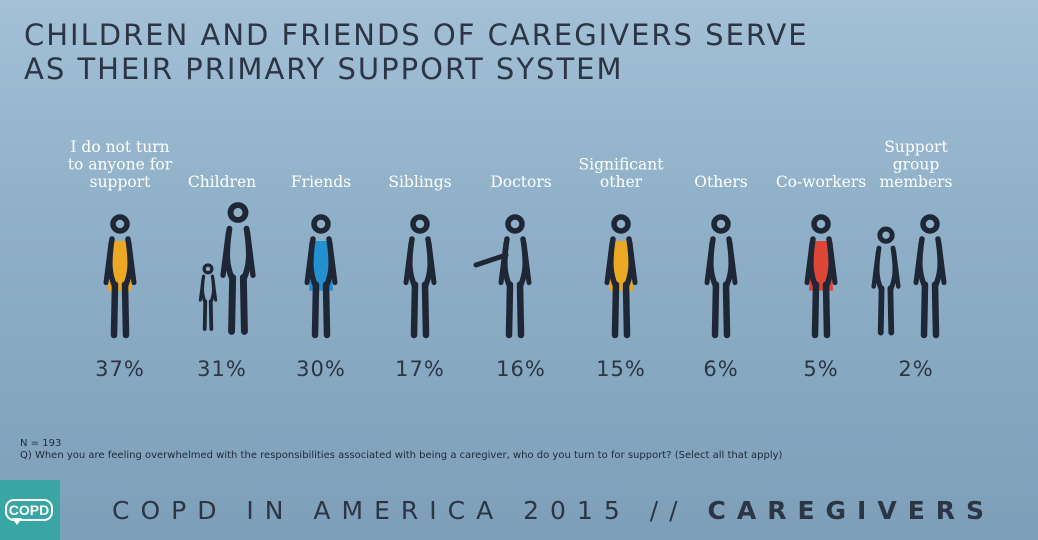  What do you see at coordinates (321, 276) in the screenshot?
I see `figure-person-blue-icon` at bounding box center [321, 276].